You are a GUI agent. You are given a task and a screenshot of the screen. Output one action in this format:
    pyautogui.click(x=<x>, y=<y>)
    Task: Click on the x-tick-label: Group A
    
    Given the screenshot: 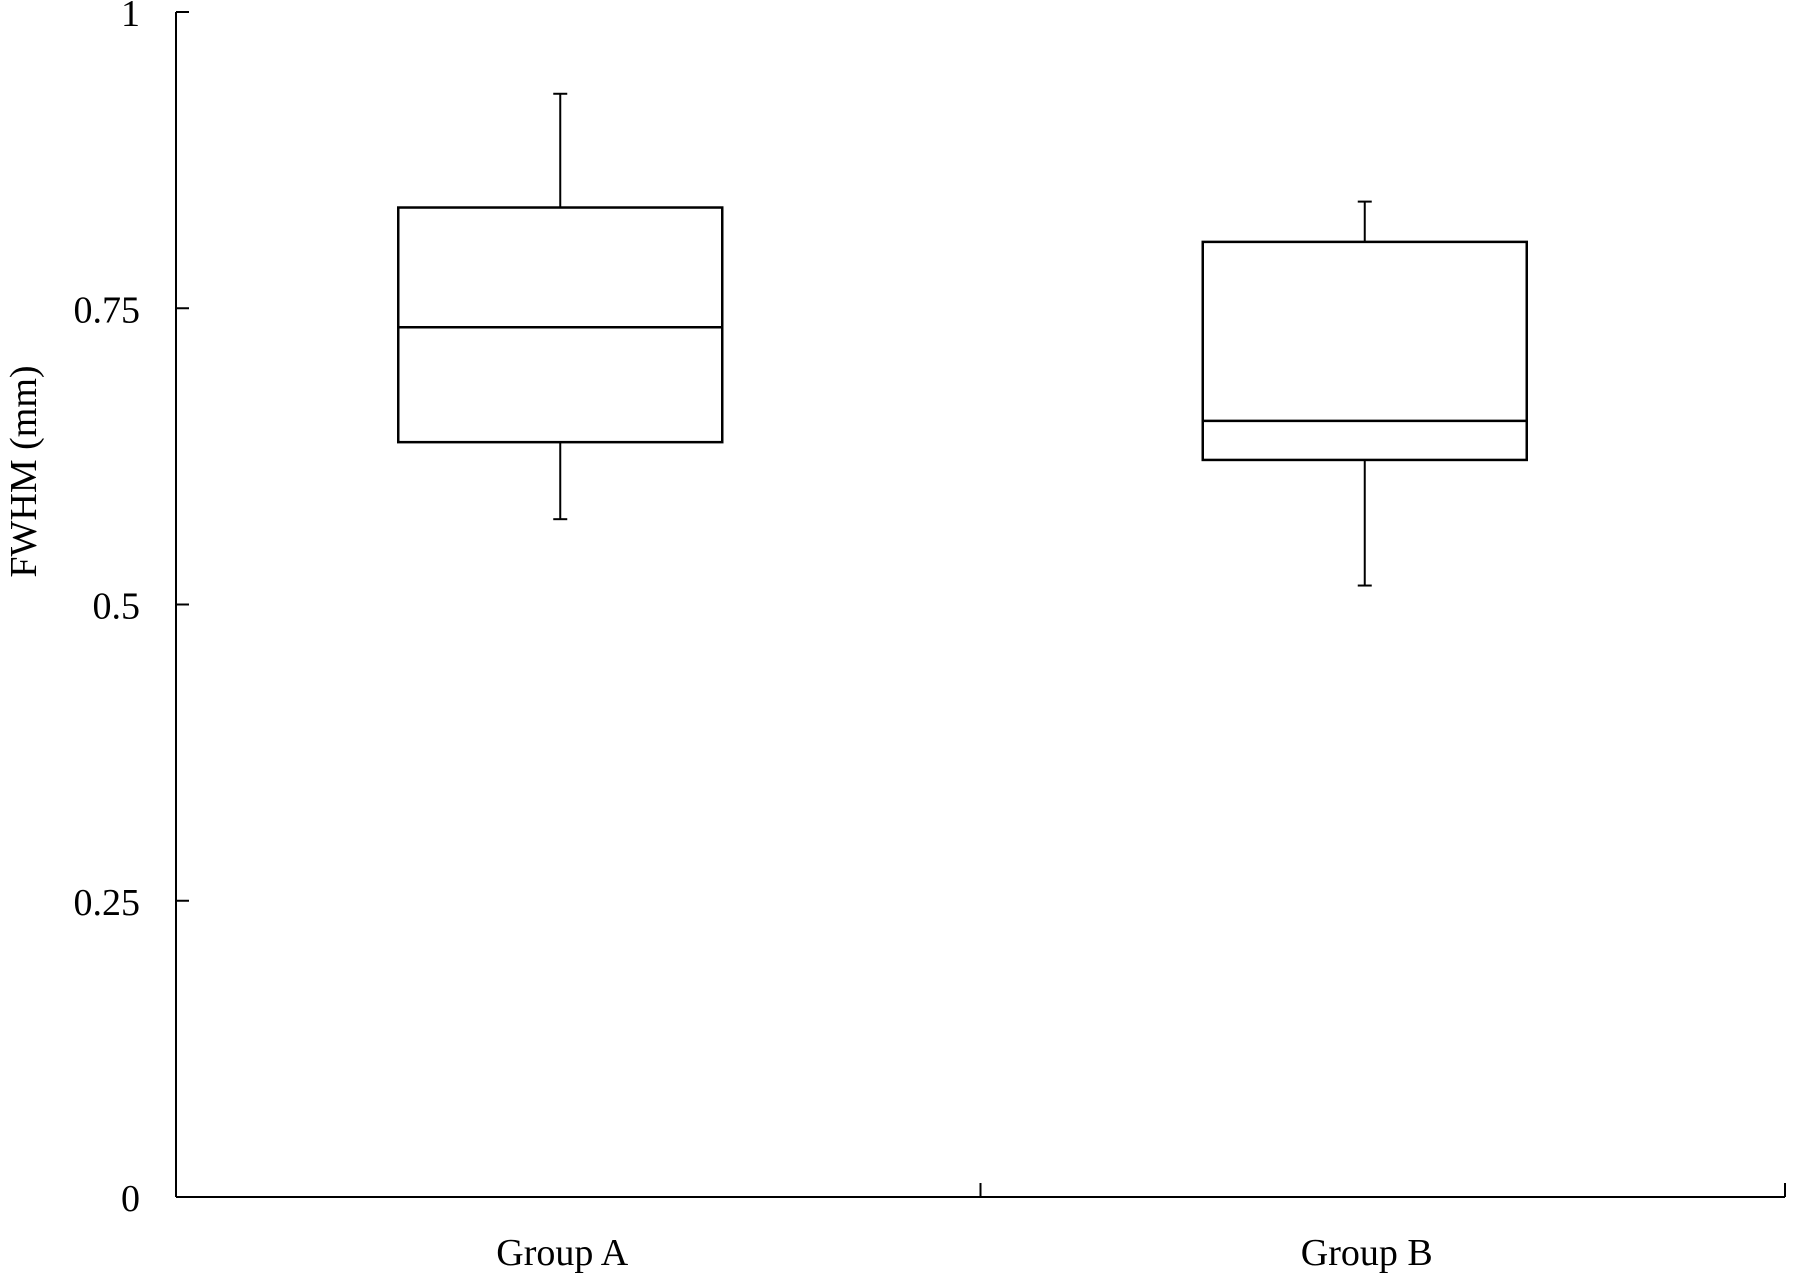 What is the action you would take?
    pyautogui.click(x=562, y=1253)
    